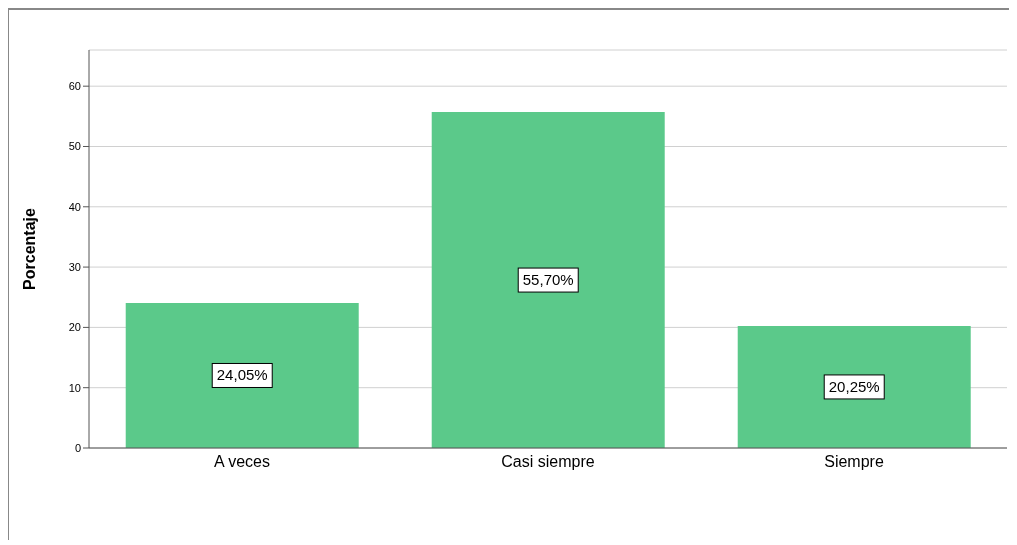 The height and width of the screenshot is (545, 1017). What do you see at coordinates (854, 462) in the screenshot?
I see `x-tick-label: Siempre` at bounding box center [854, 462].